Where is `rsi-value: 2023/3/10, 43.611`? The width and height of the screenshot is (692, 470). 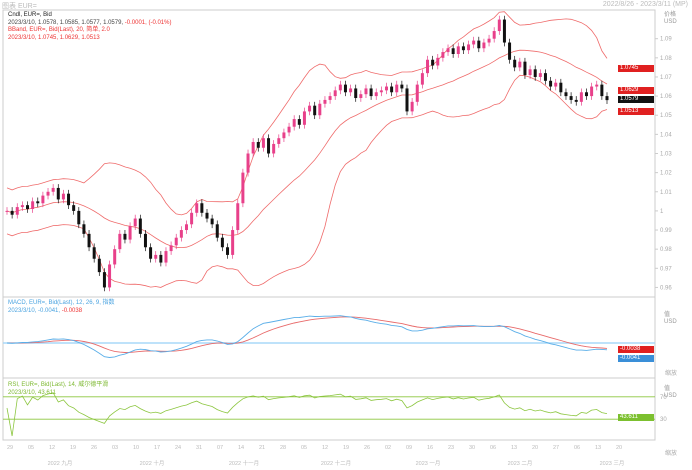 rsi-value: 2023/3/10, 43.611 is located at coordinates (32, 392).